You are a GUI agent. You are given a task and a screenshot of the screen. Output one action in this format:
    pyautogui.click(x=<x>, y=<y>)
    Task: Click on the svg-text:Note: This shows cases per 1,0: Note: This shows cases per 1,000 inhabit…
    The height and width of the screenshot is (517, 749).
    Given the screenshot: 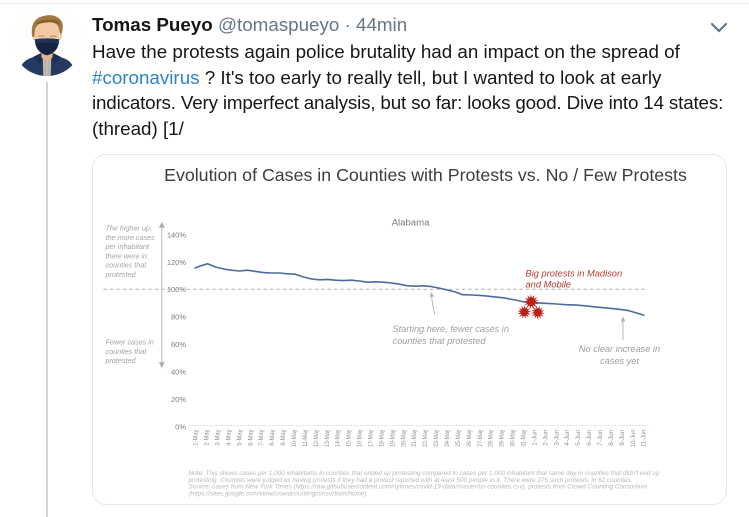 What is the action you would take?
    pyautogui.click(x=423, y=473)
    